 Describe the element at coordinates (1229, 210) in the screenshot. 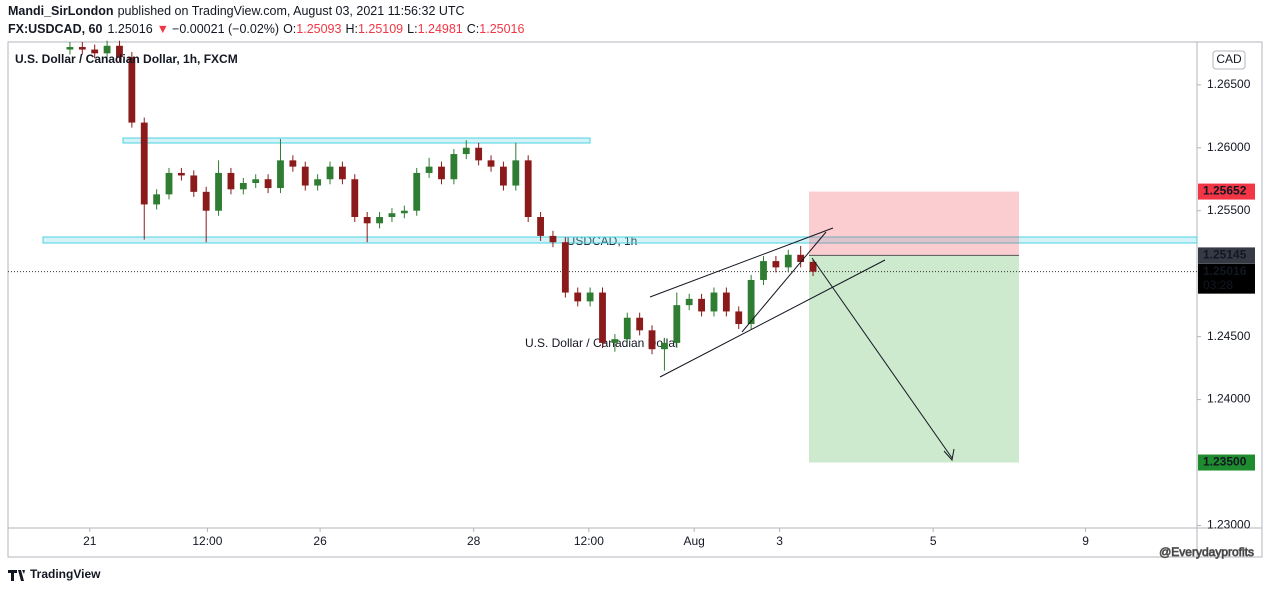

I see `y-tick-label: 1.25500` at that location.